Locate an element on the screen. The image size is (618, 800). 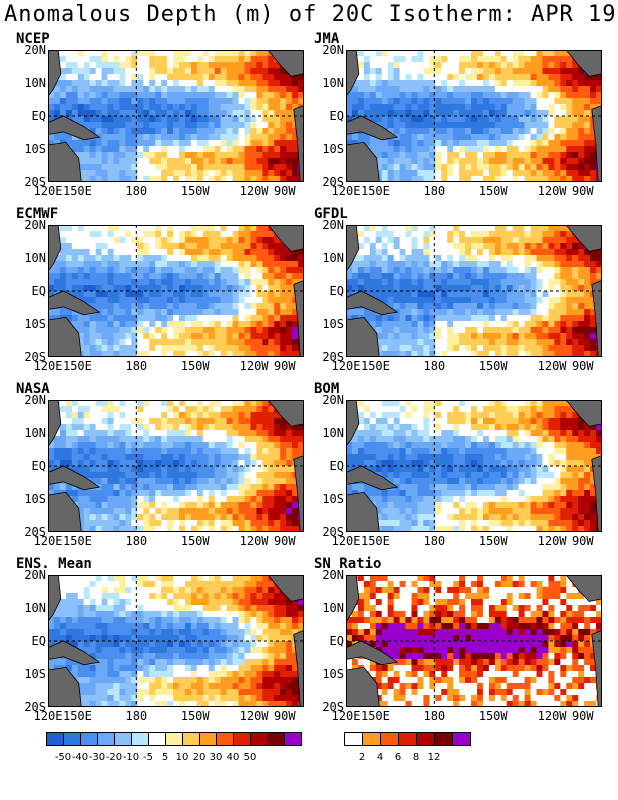
lat-label: 20N is located at coordinates (333, 225).